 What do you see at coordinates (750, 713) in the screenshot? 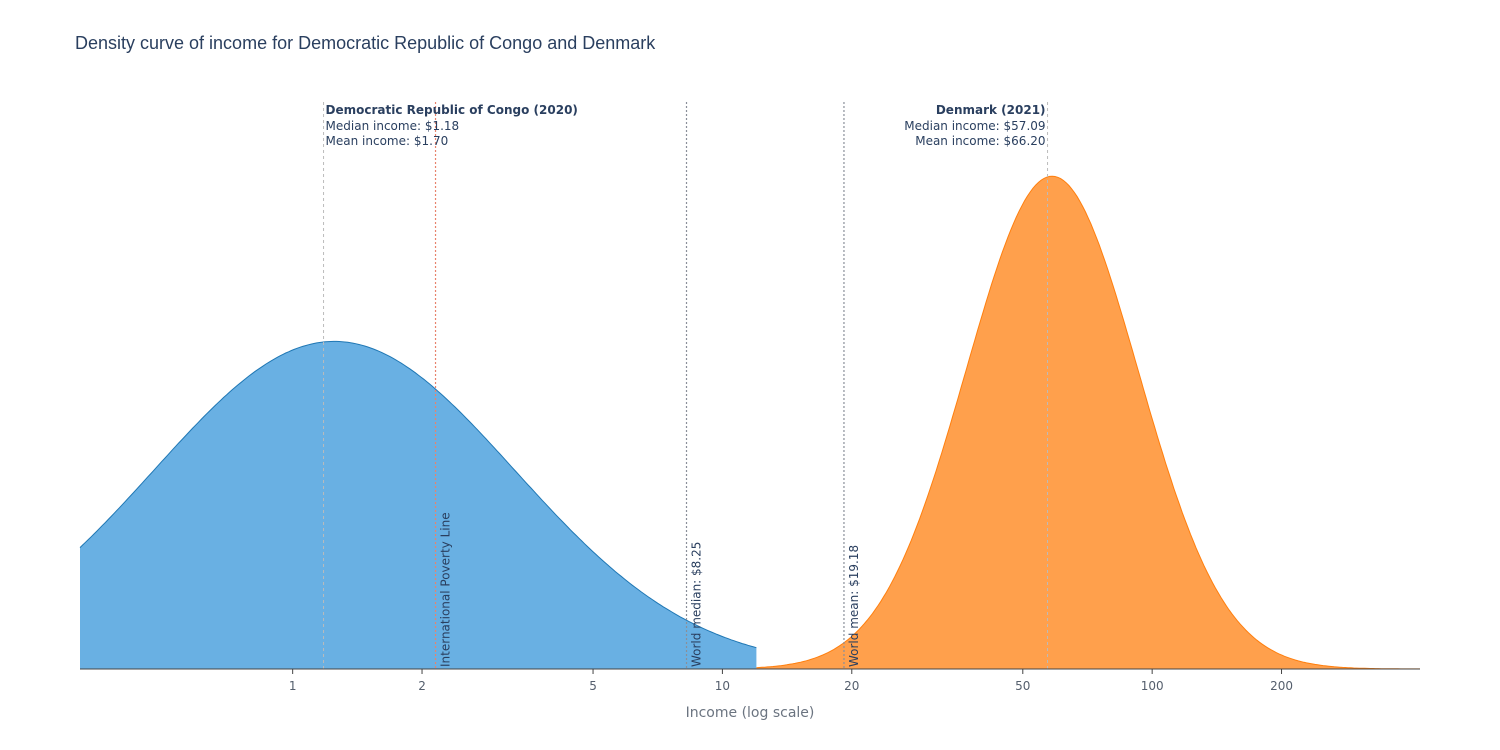
I see `x-axis-label: Income (log scale)` at bounding box center [750, 713].